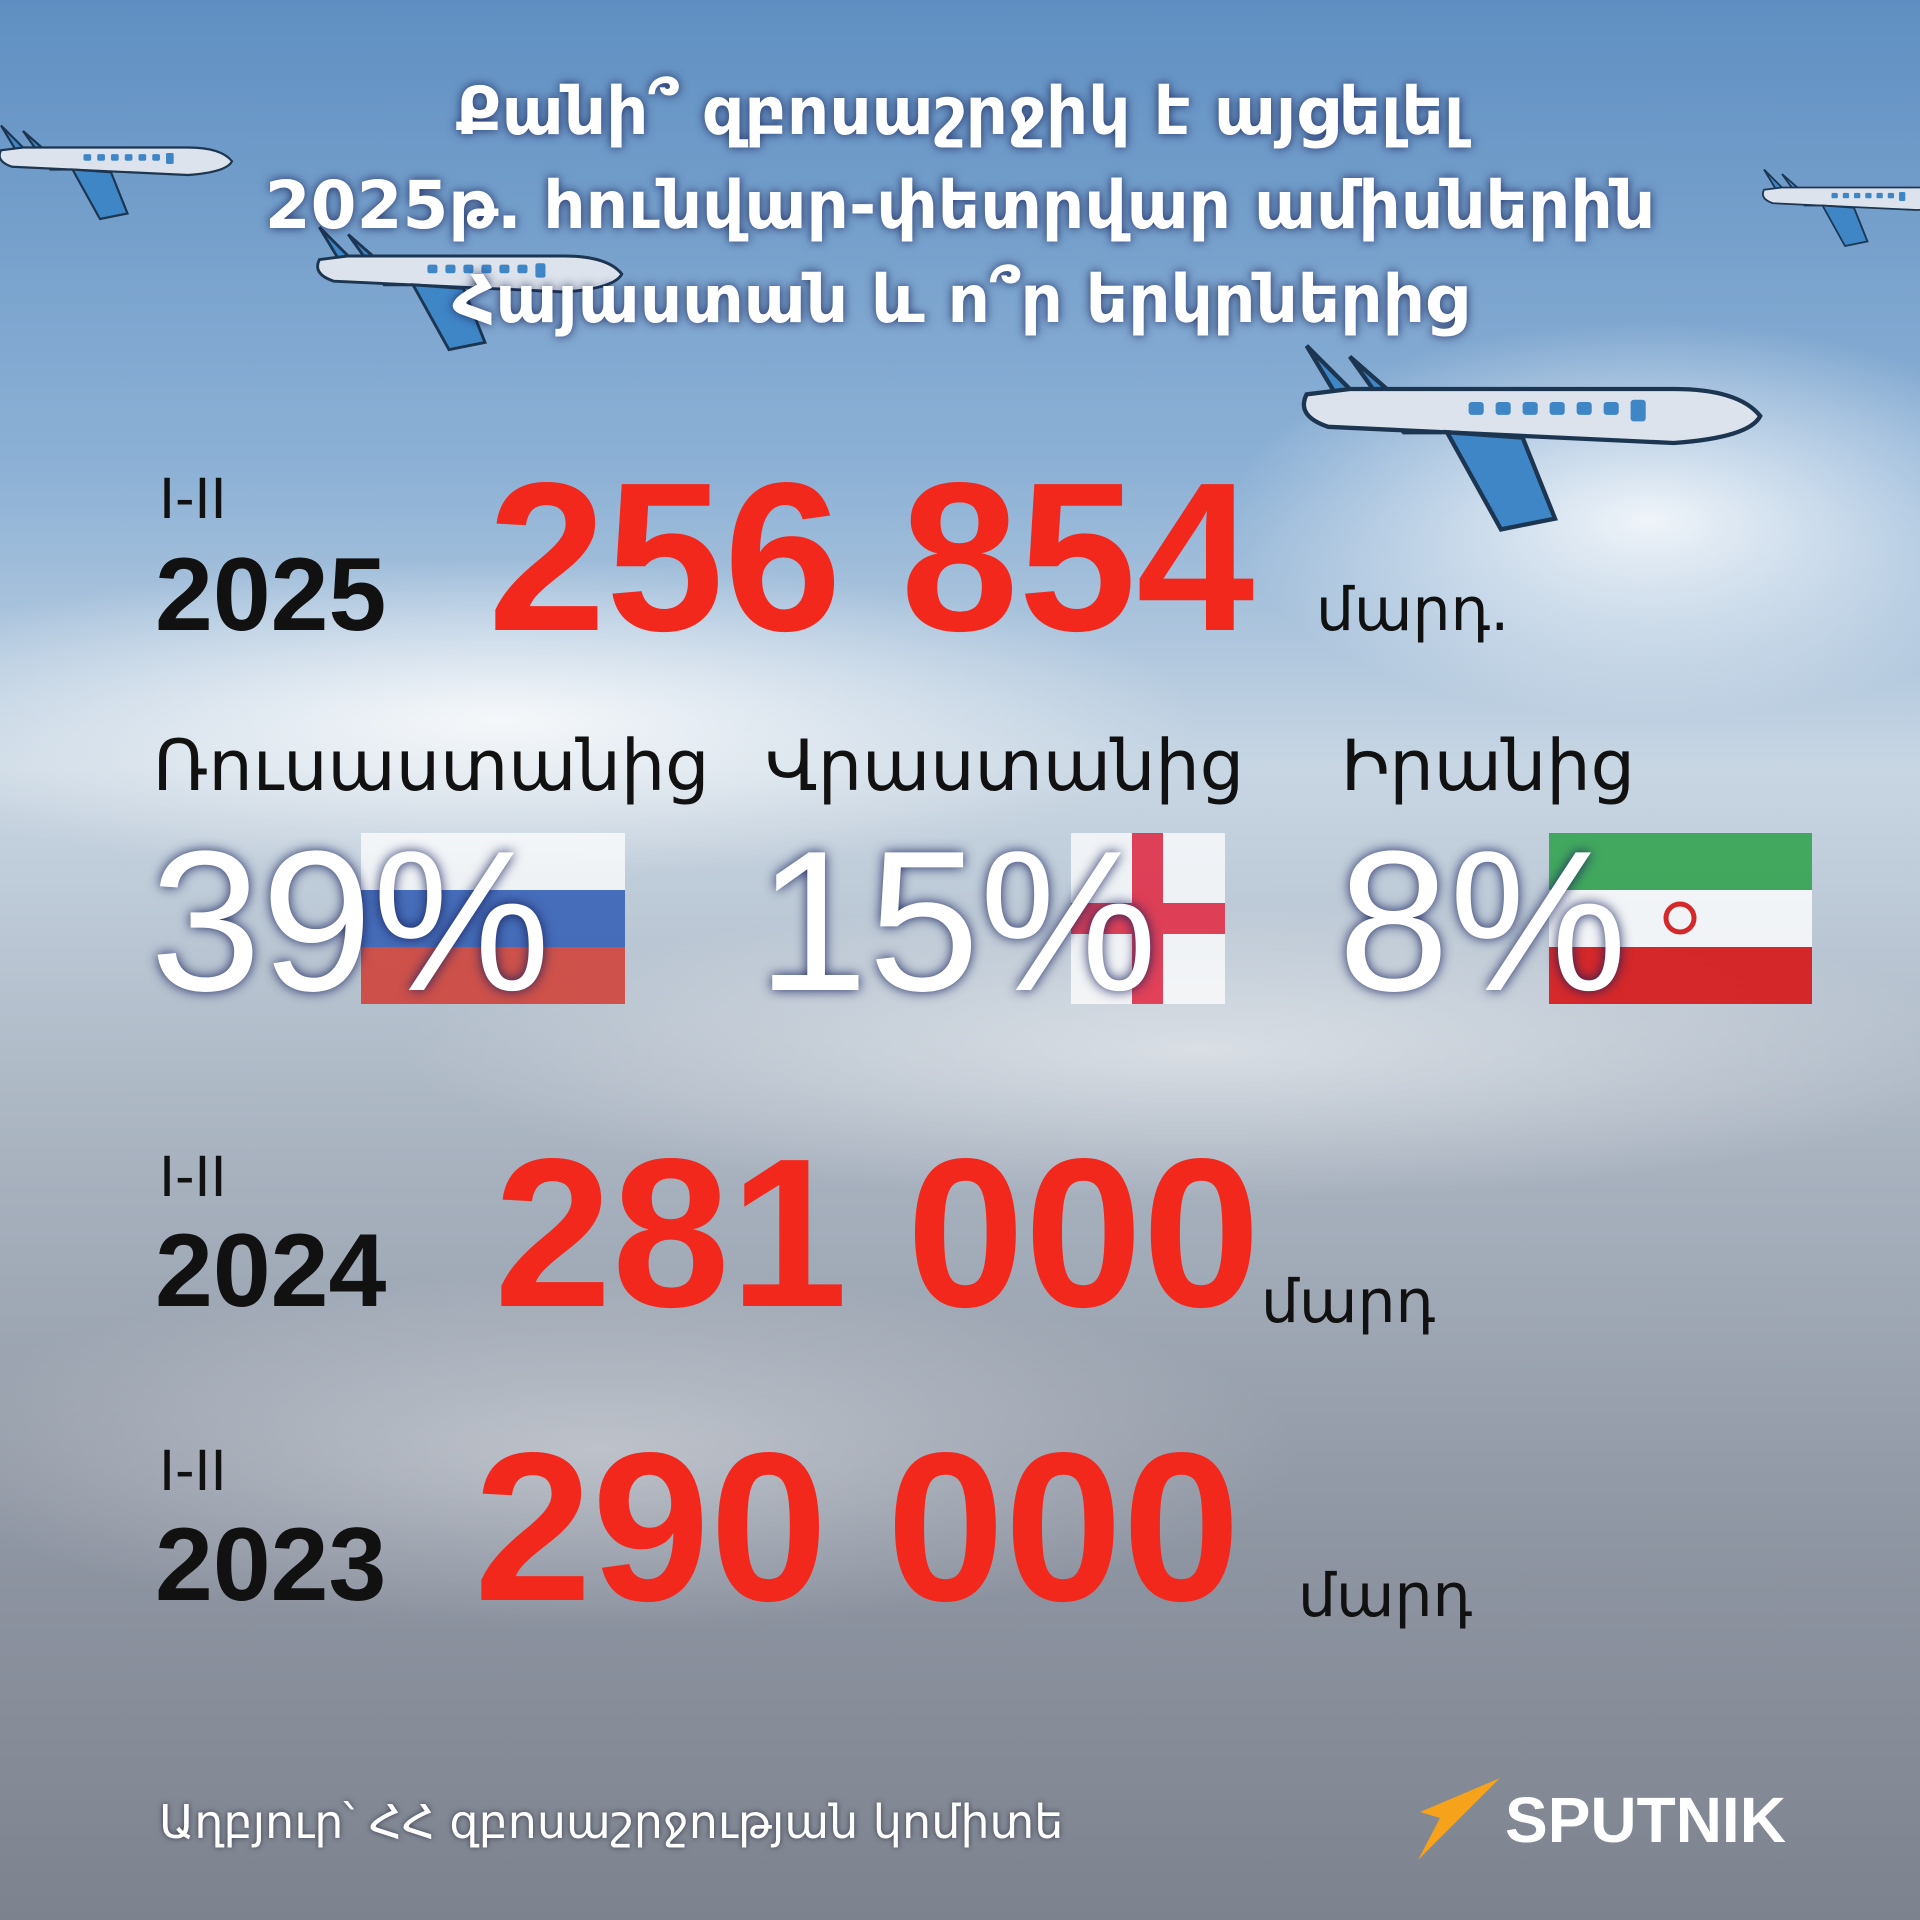 The width and height of the screenshot is (1920, 1920). What do you see at coordinates (1148, 918) in the screenshot?
I see `flag-georgia` at bounding box center [1148, 918].